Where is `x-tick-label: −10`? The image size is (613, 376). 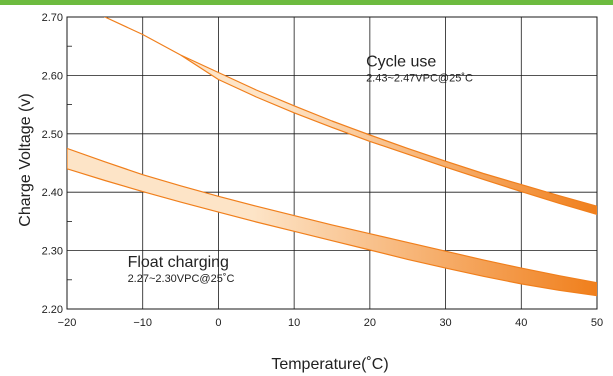
x-tick-label: −10 is located at coordinates (142, 323).